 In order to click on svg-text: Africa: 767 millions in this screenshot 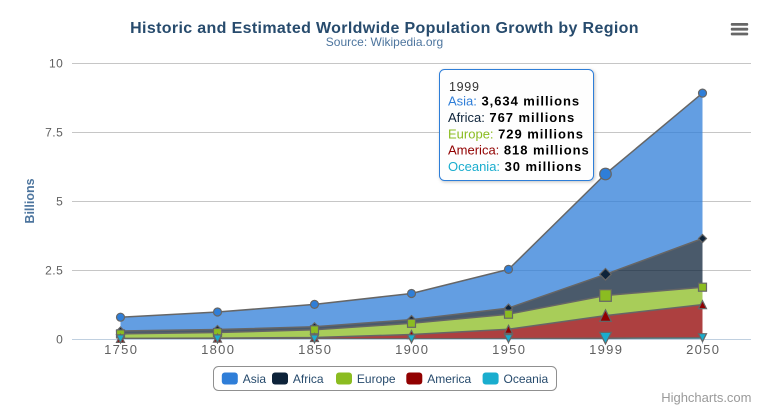, I will do `click(511, 117)`.